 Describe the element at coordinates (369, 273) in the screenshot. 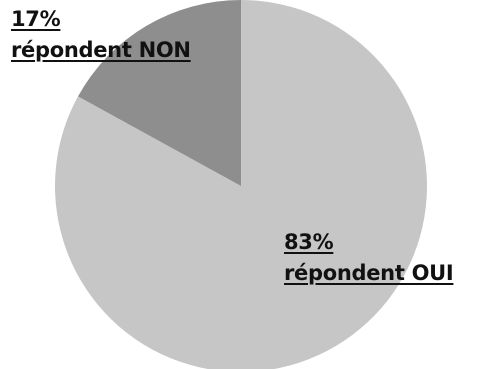

I see `label-oui-text: répondent OUI` at that location.